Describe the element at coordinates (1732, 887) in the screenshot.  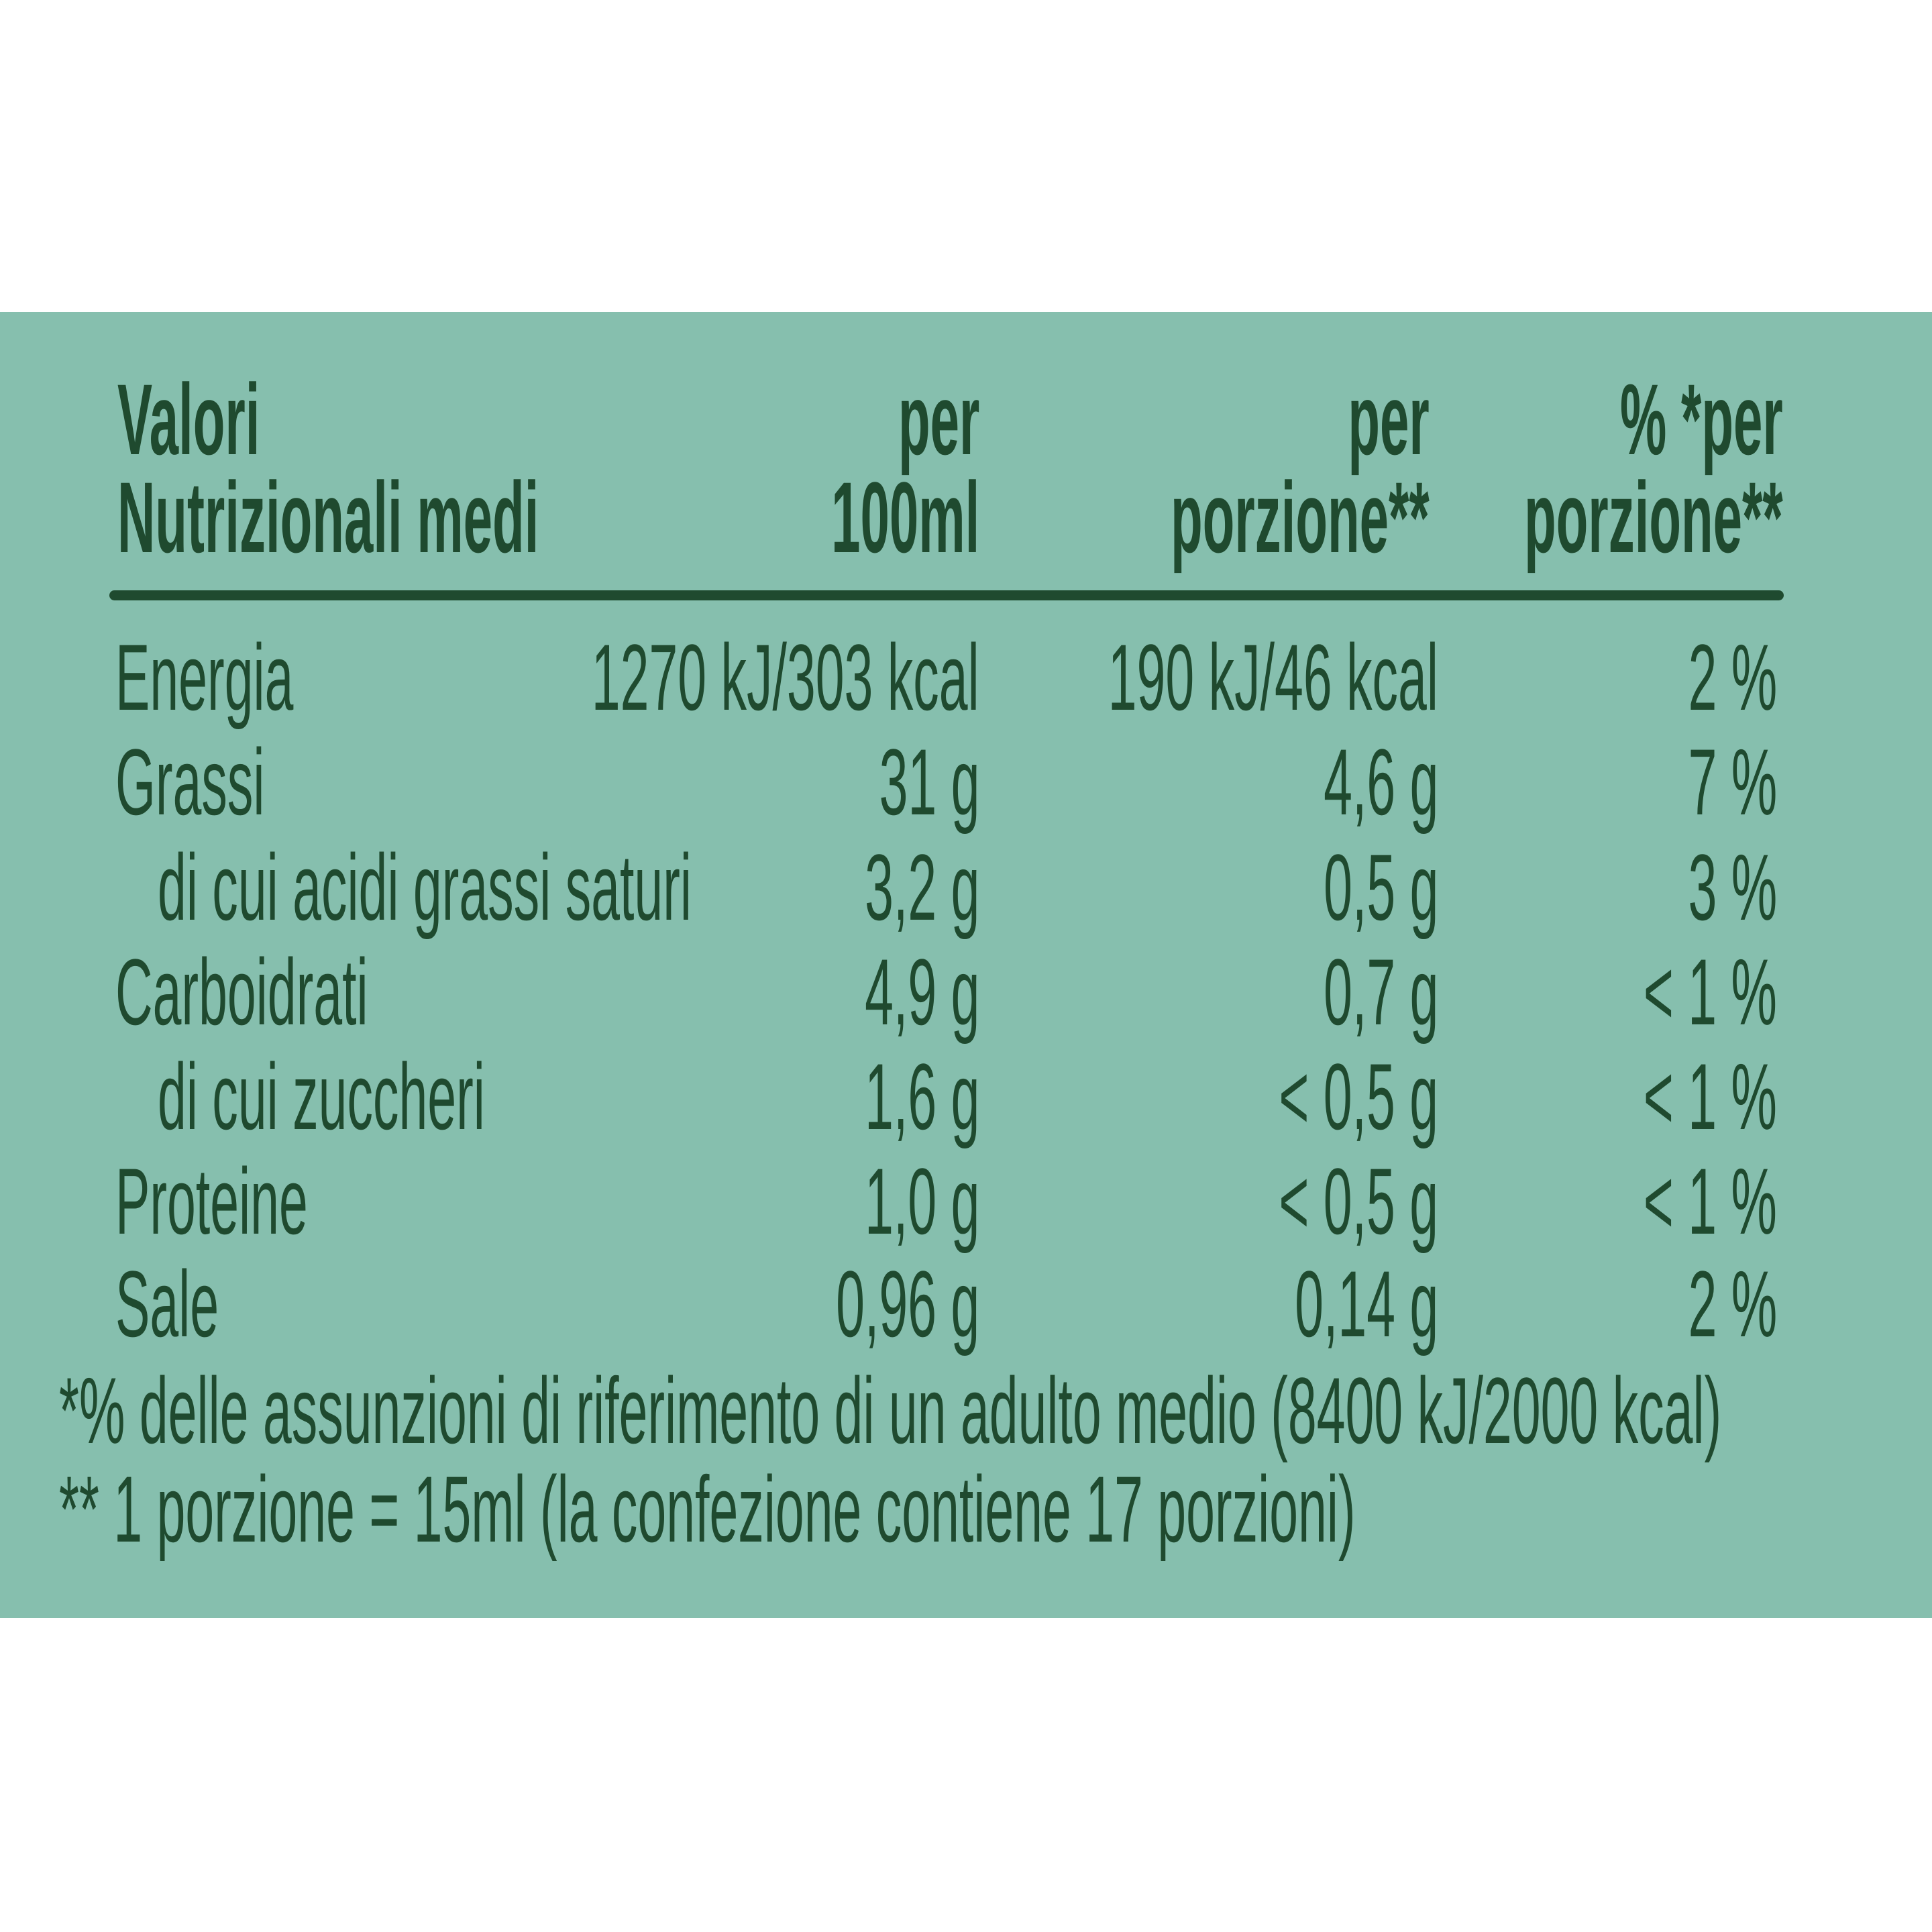
I see `nutrient-value: 3 %` at that location.